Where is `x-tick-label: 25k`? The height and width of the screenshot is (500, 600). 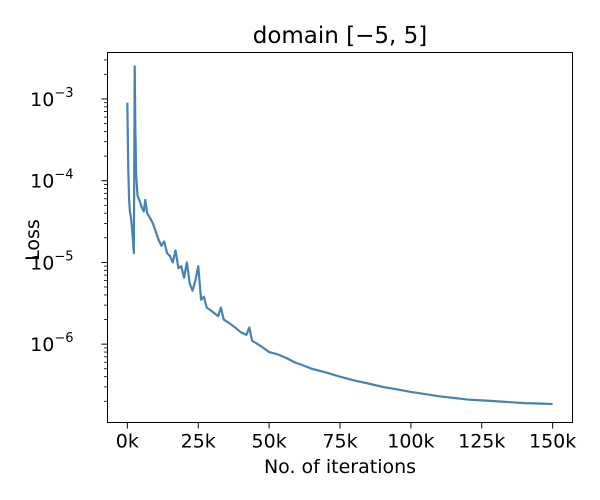
x-tick-label: 25k is located at coordinates (198, 442).